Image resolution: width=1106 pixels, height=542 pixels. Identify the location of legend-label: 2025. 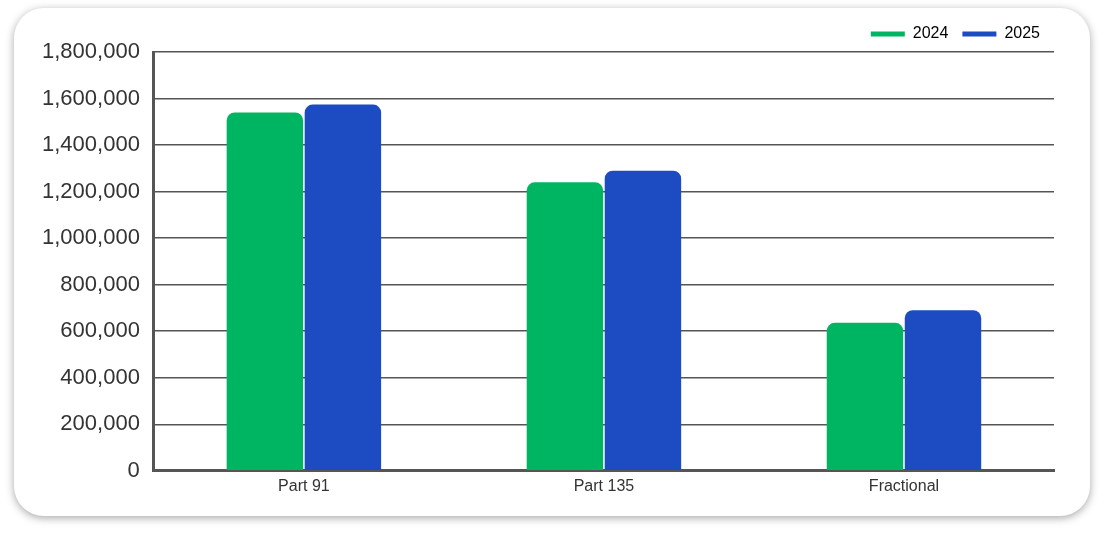
(1022, 33).